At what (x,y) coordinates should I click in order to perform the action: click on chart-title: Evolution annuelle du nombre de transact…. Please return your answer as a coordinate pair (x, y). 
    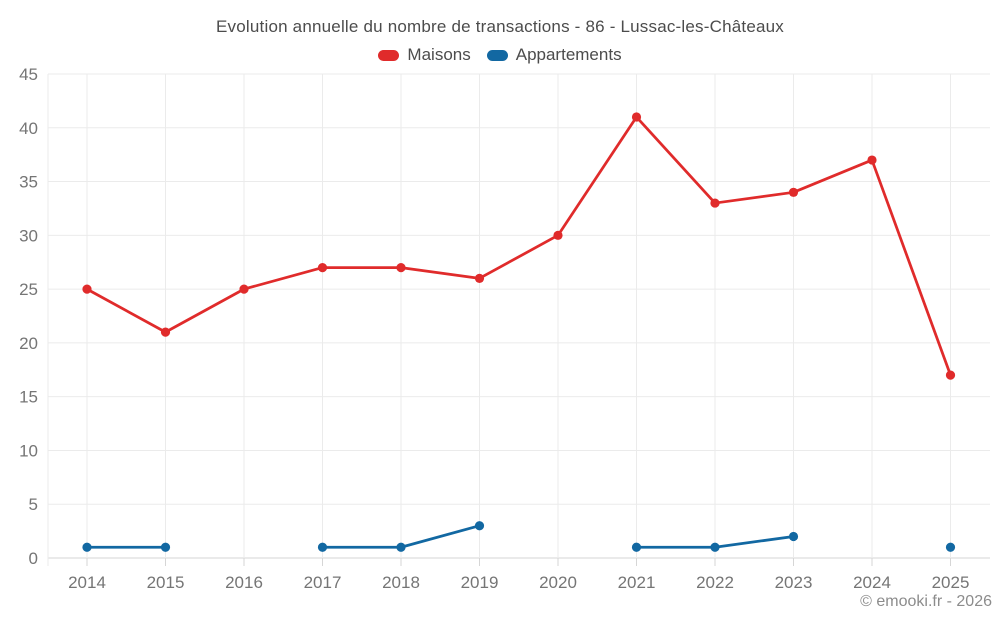
    Looking at the image, I should click on (500, 26).